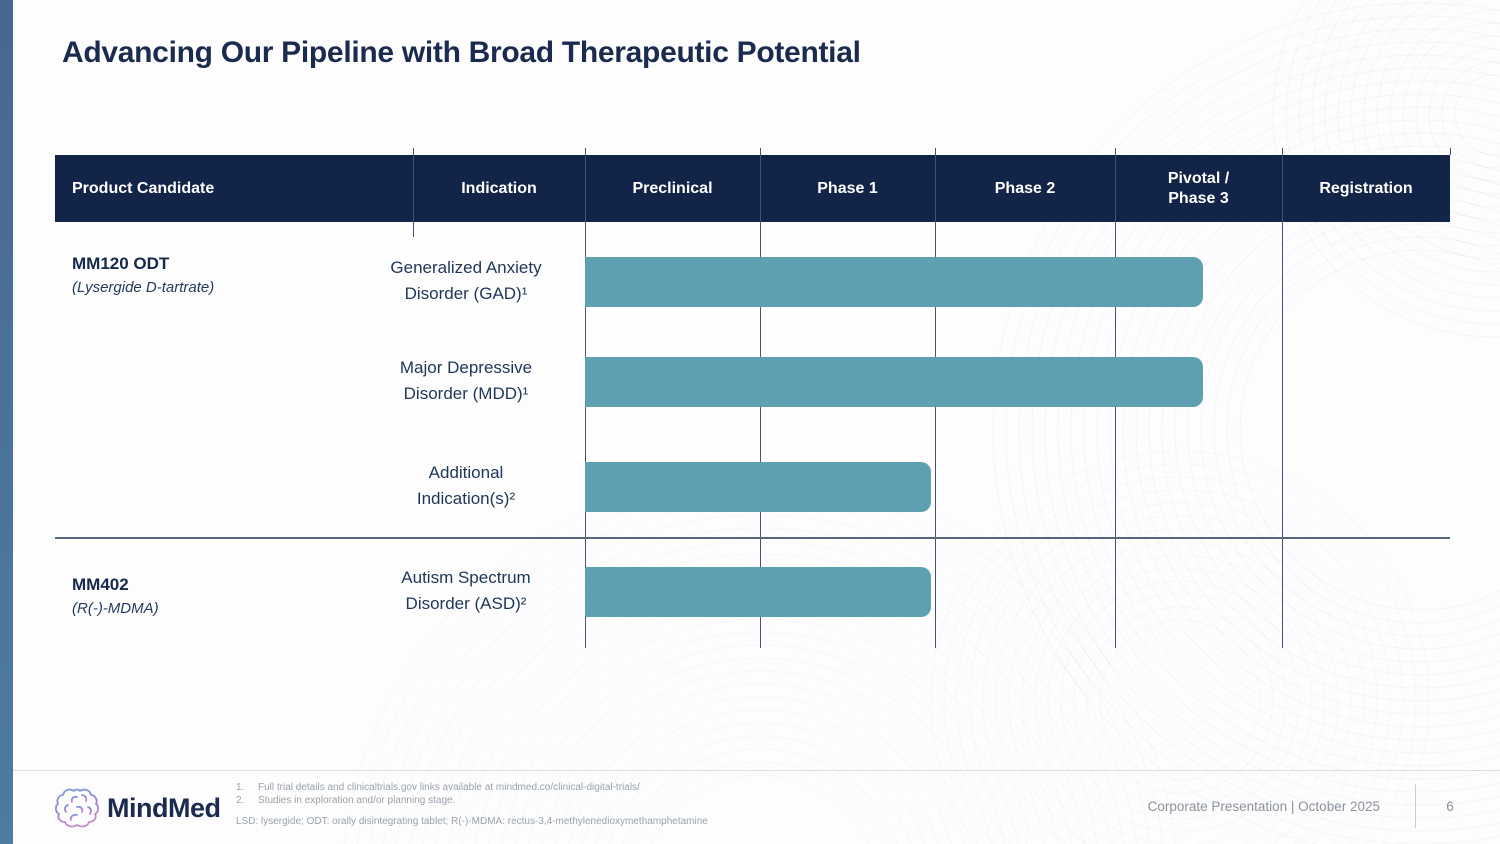 The width and height of the screenshot is (1500, 844). What do you see at coordinates (100, 584) in the screenshot?
I see `product-name-mm402: MM402` at bounding box center [100, 584].